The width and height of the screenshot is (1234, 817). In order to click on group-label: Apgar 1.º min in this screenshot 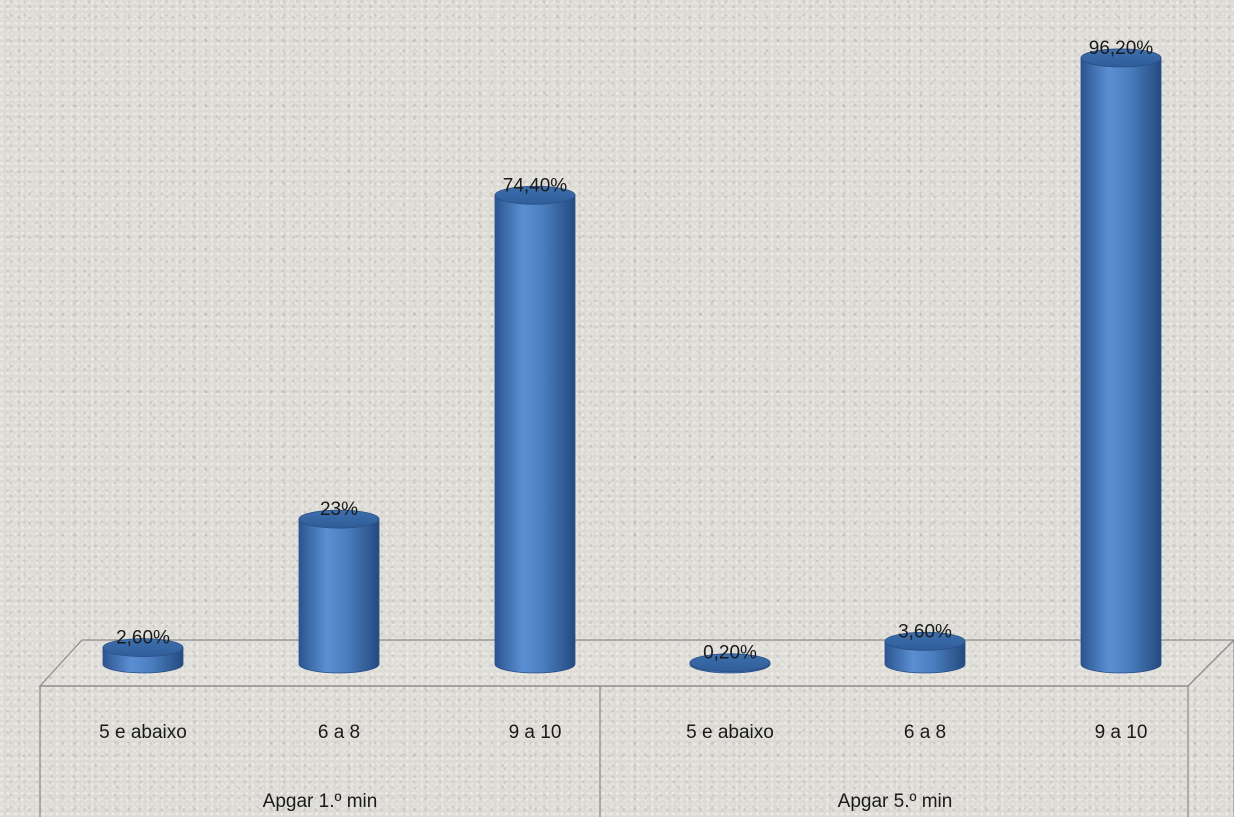, I will do `click(320, 801)`.